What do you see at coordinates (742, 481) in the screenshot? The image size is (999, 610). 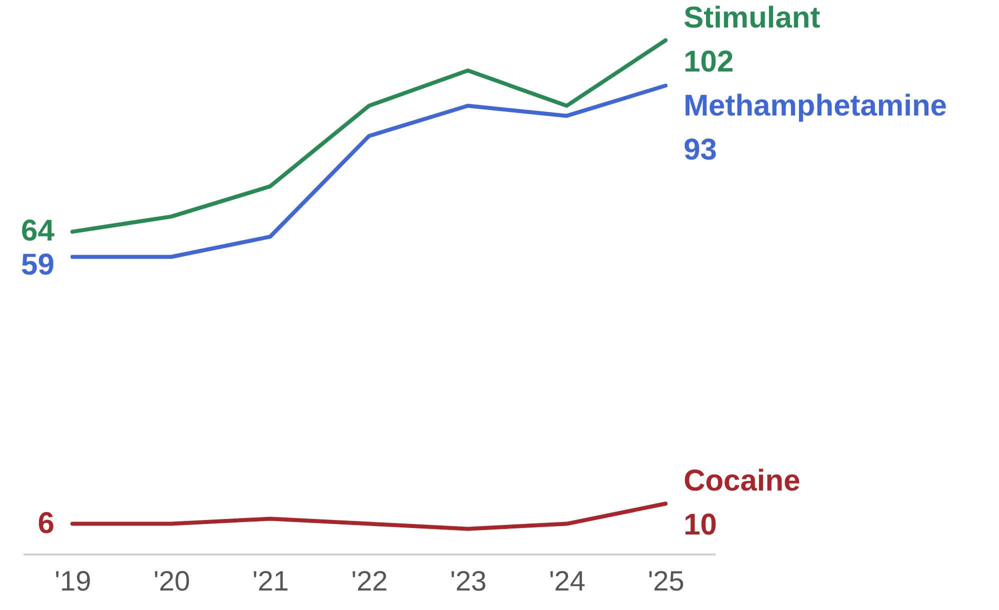 I see `series-label: Cocaine` at bounding box center [742, 481].